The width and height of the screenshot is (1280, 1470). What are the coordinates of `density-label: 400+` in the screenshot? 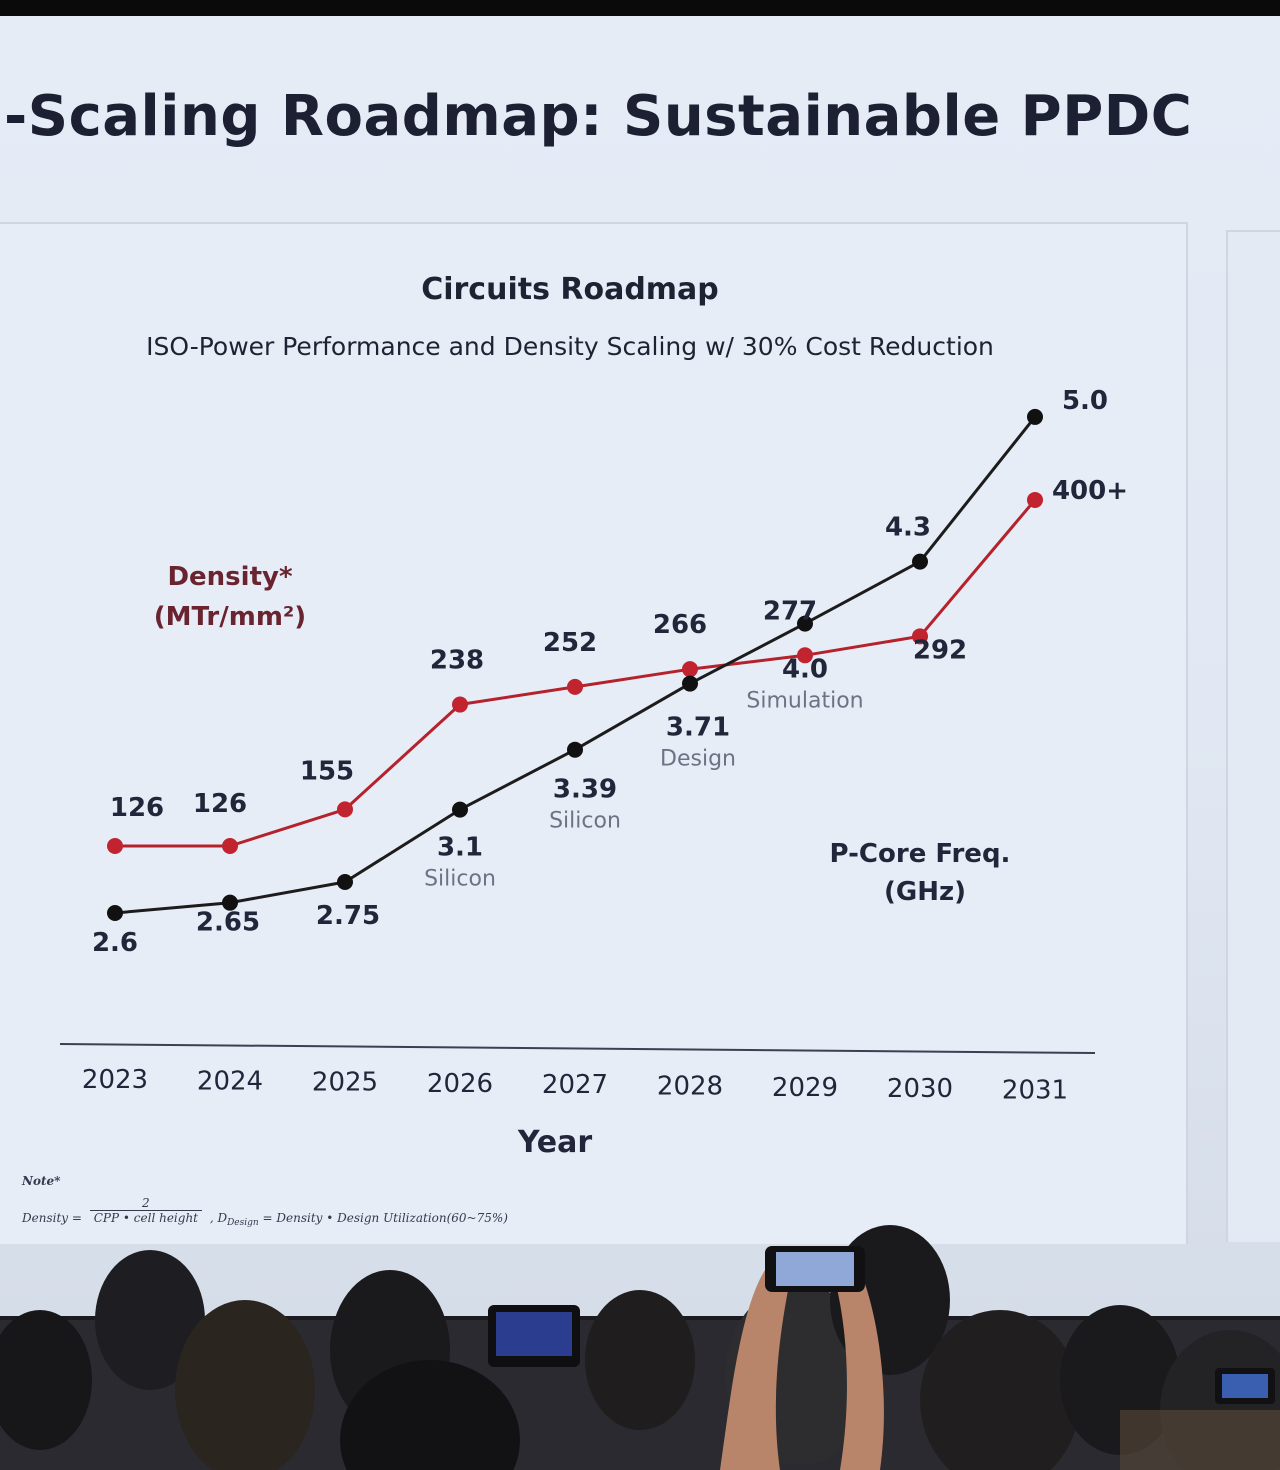 It's located at (1090, 491).